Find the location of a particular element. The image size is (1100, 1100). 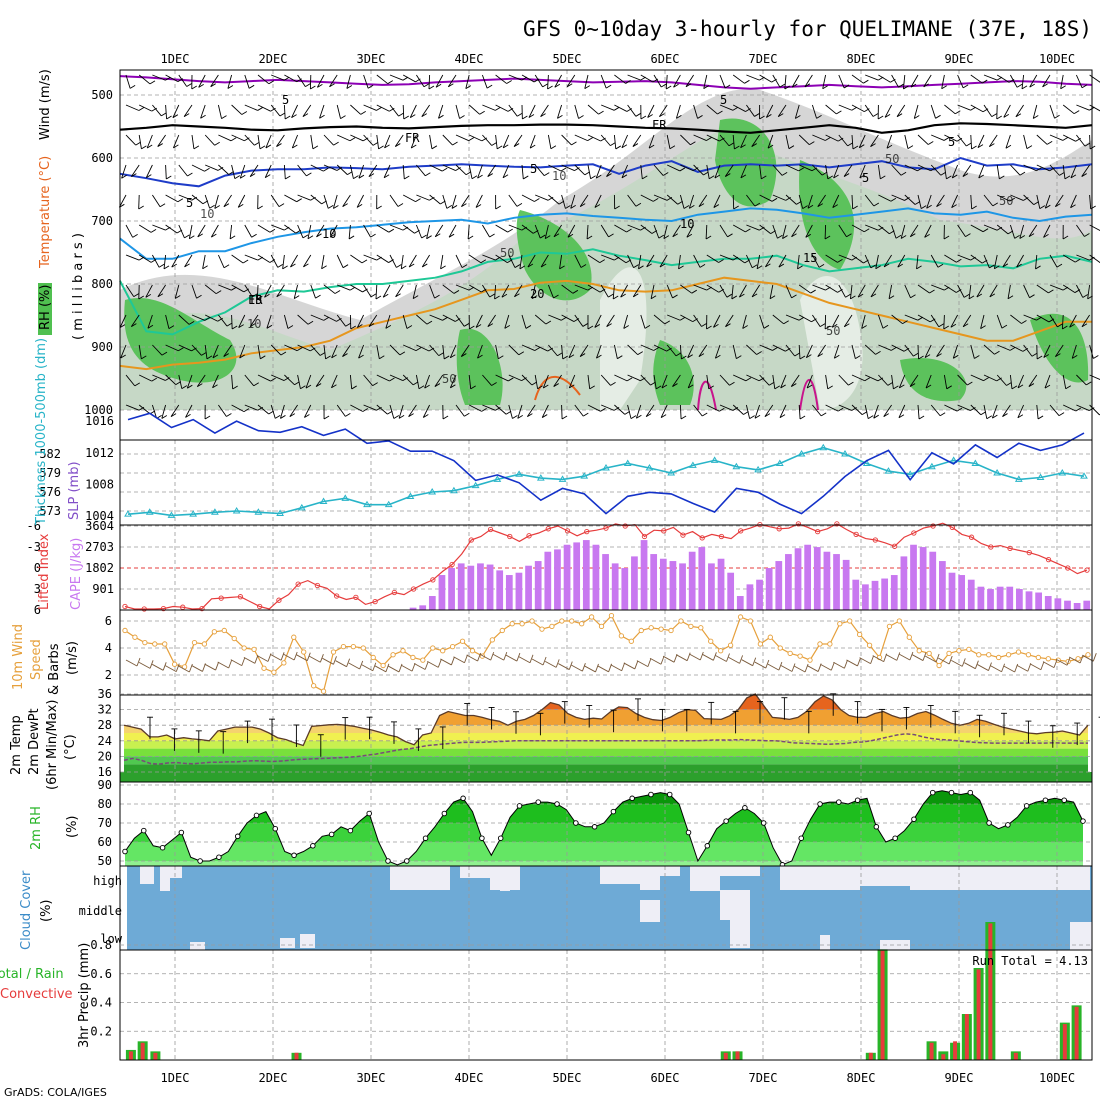

top-day-label: 5DEC is located at coordinates (567, 59).